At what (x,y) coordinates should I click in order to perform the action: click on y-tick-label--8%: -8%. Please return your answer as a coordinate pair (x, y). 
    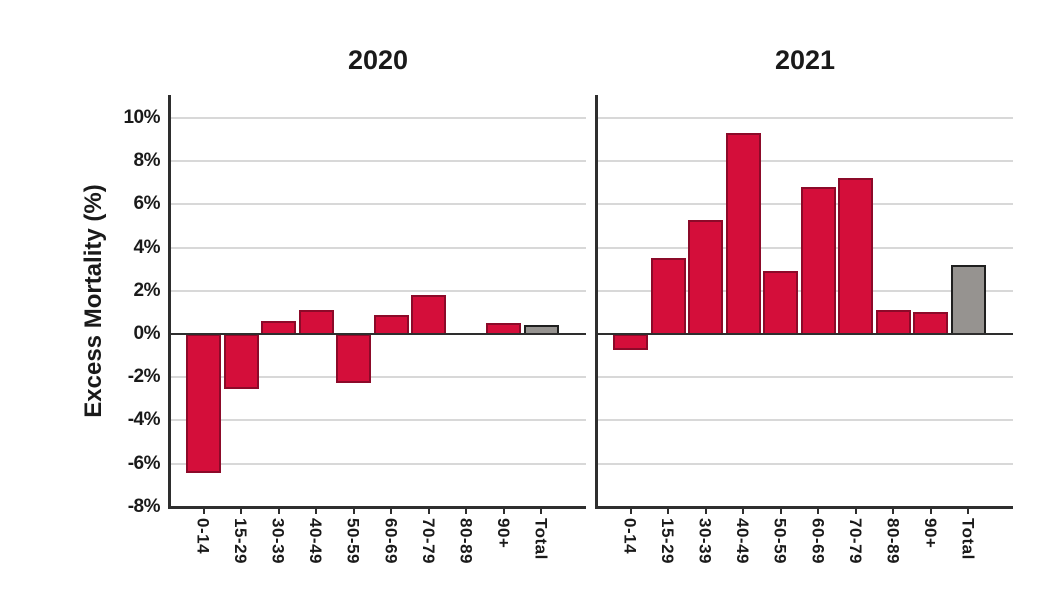
    Looking at the image, I should click on (144, 506).